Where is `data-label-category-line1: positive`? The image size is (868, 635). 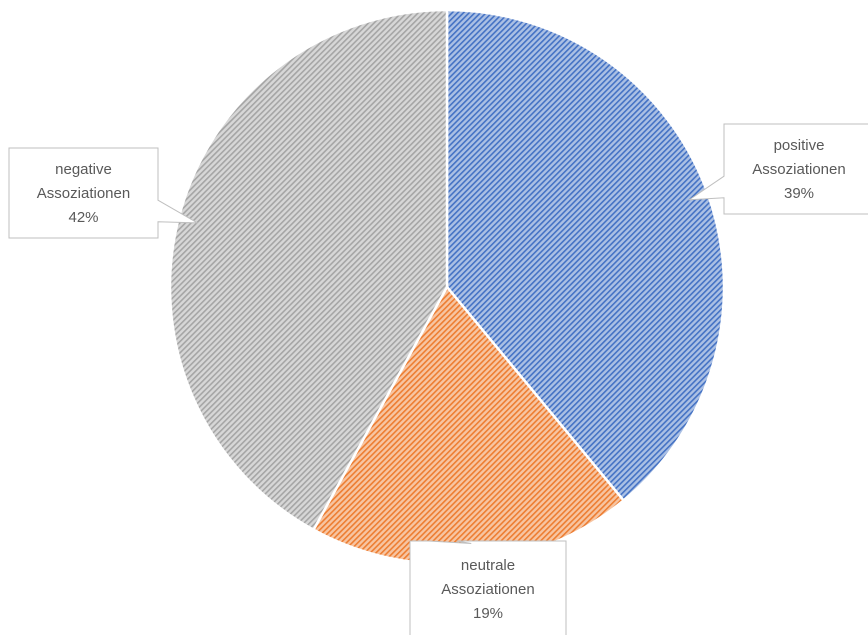
data-label-category-line1: positive is located at coordinates (799, 145).